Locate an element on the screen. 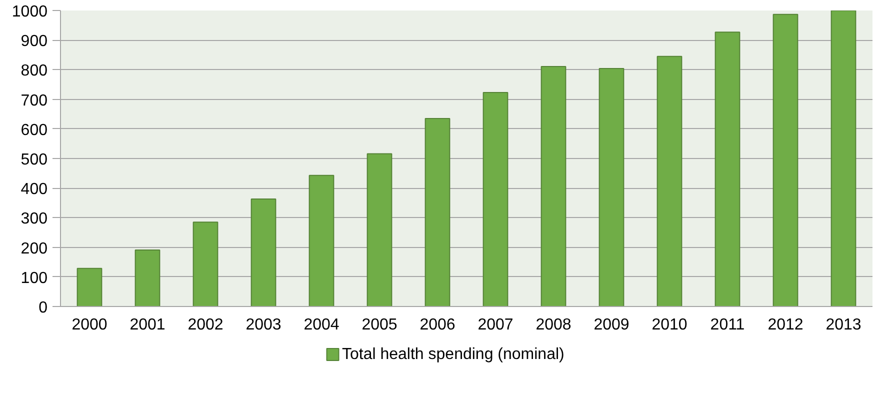 The image size is (890, 419). x-tick-label: 2009 is located at coordinates (612, 325).